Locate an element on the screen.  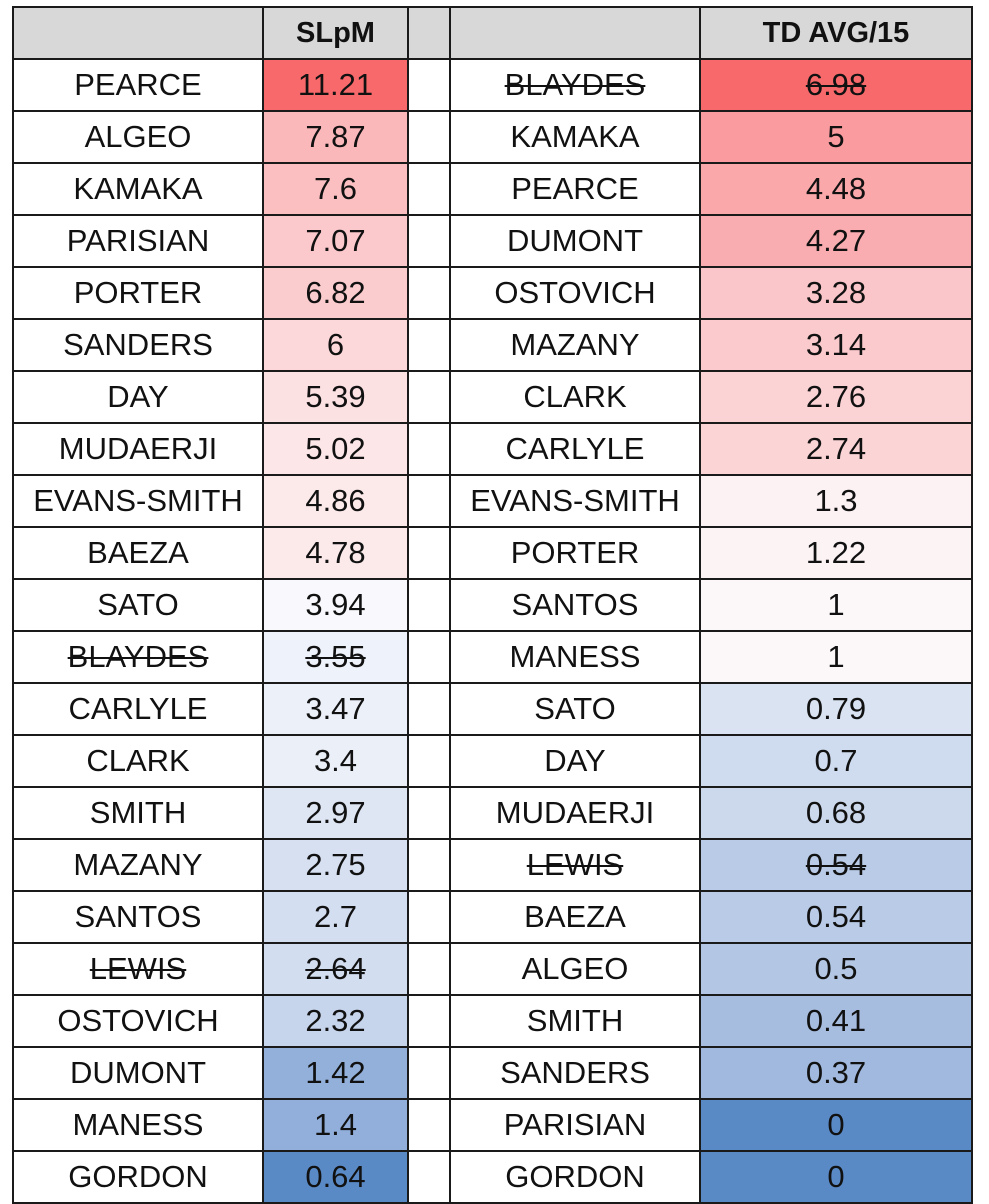
td-avg-value: 0.79 is located at coordinates (836, 709).